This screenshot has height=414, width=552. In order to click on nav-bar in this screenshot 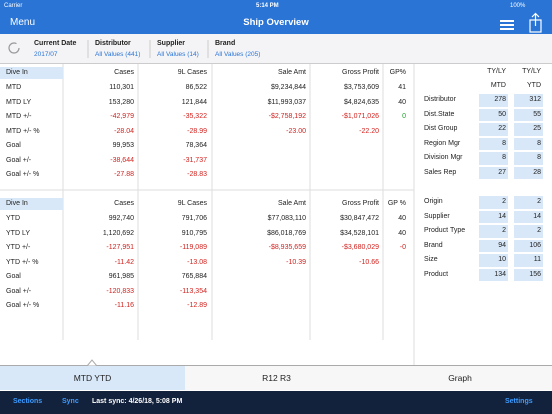, I will do `click(276, 17)`.